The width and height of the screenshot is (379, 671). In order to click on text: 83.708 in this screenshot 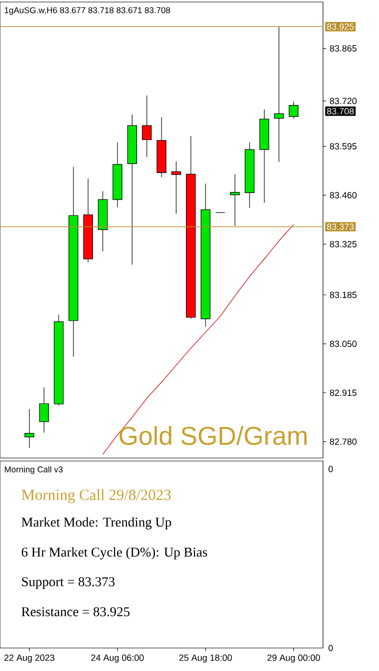, I will do `click(340, 111)`.